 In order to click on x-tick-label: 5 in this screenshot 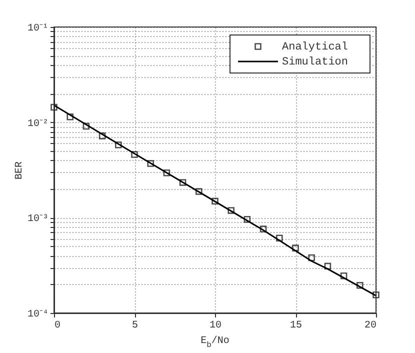, I will do `click(135, 326)`.